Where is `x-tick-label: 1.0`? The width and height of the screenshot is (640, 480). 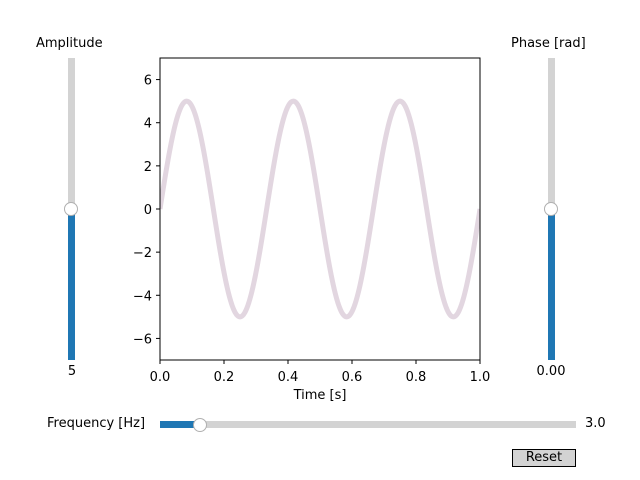
x-tick-label: 1.0 is located at coordinates (480, 377).